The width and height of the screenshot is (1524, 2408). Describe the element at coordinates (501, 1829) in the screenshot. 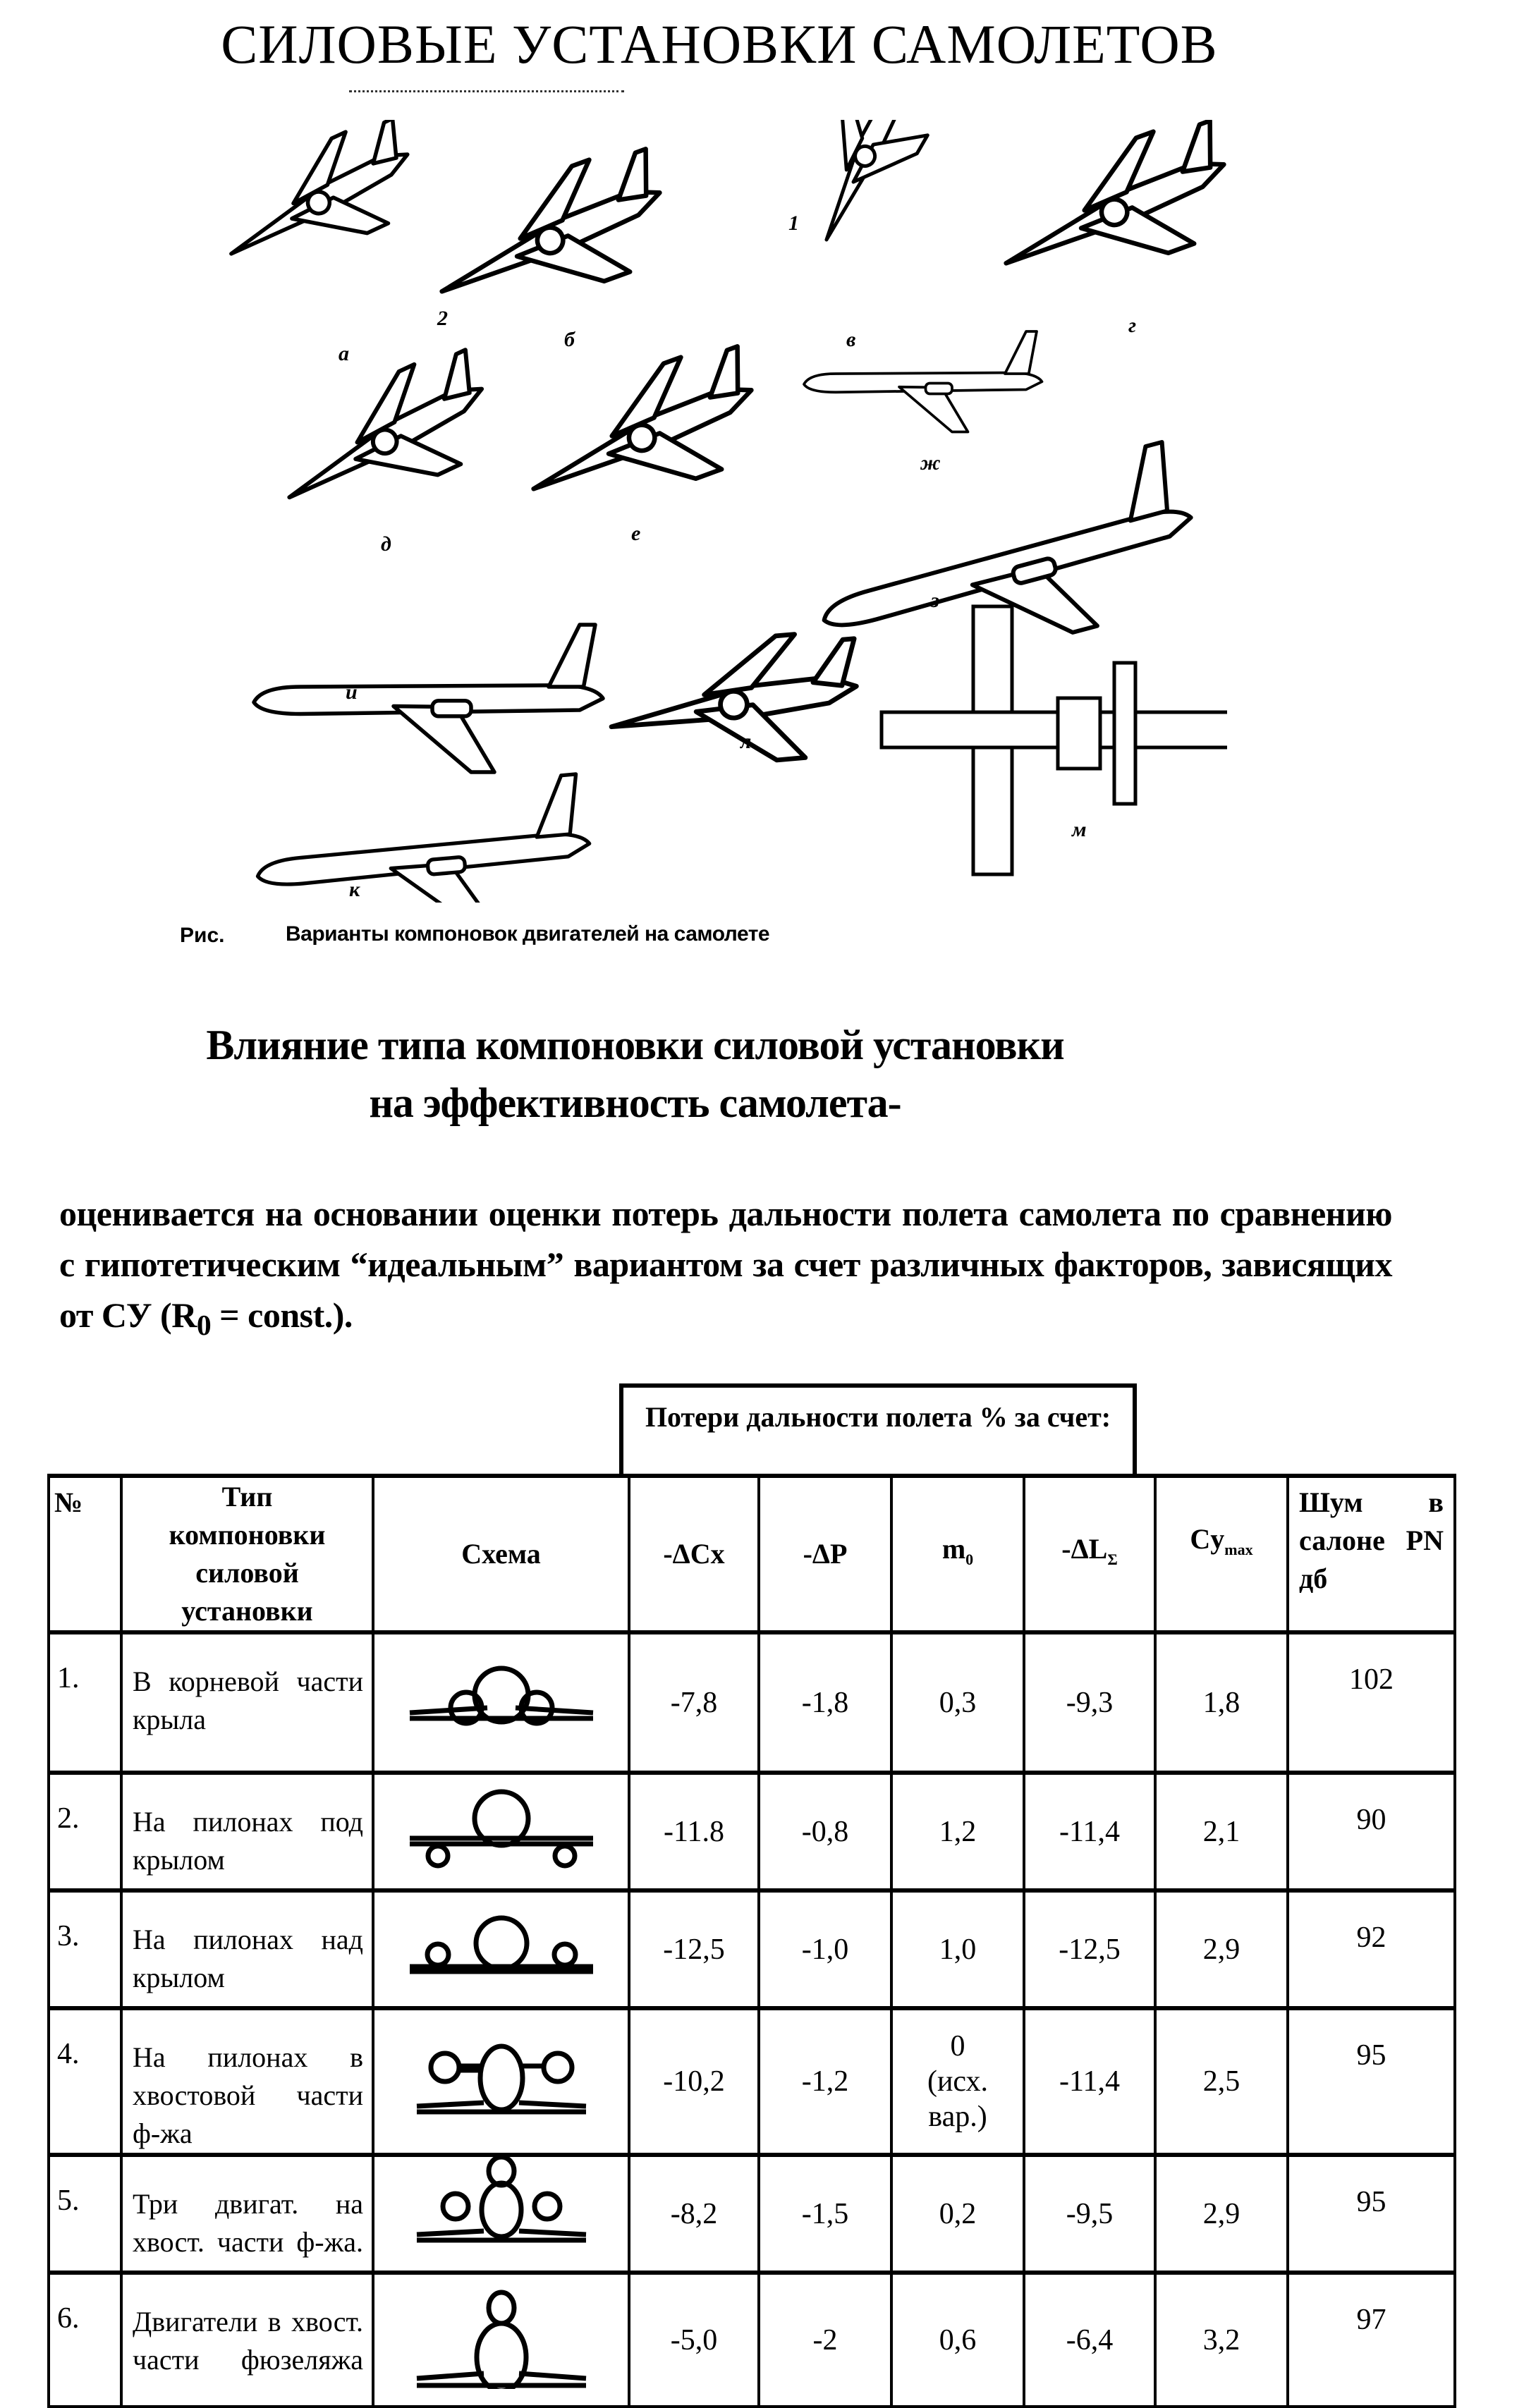

I see `scheme-under-wing-pylons-icon` at that location.